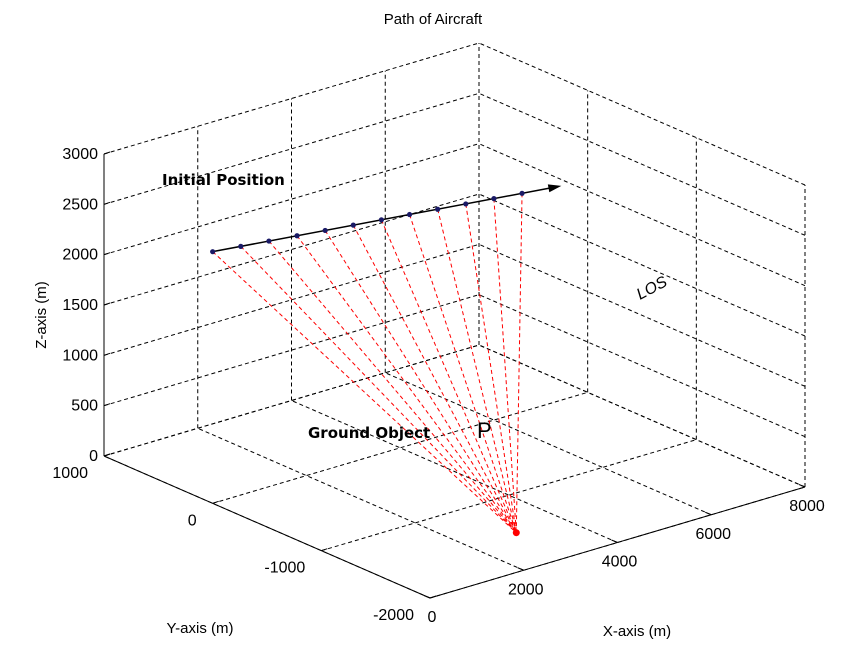  I want to click on los-label: LOS, so click(652, 288).